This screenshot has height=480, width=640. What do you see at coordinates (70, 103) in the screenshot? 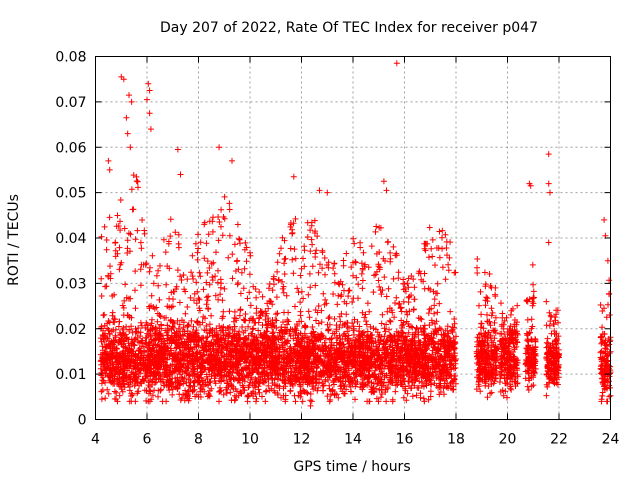
I see `y-tick-label: 0.07` at bounding box center [70, 103].